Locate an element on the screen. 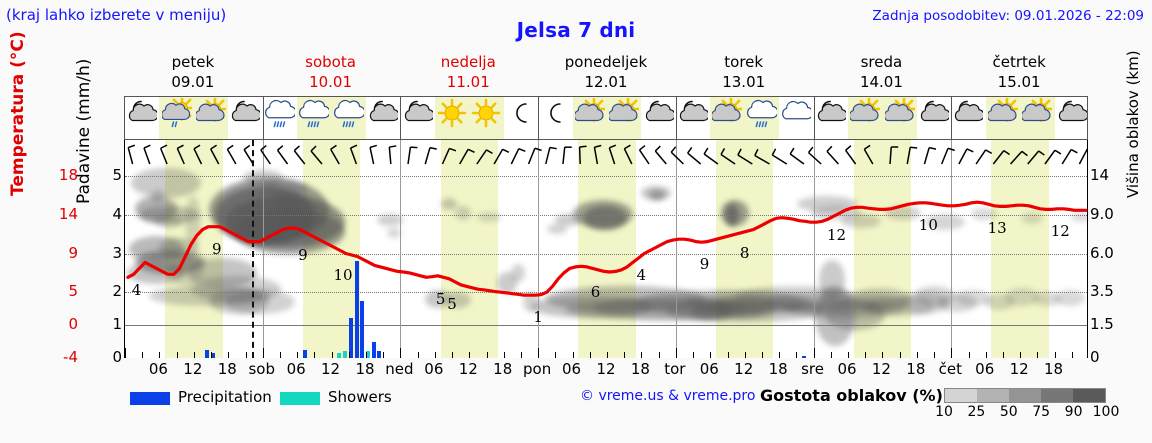 The width and height of the screenshot is (1152, 443). day-name: sreda is located at coordinates (881, 62).